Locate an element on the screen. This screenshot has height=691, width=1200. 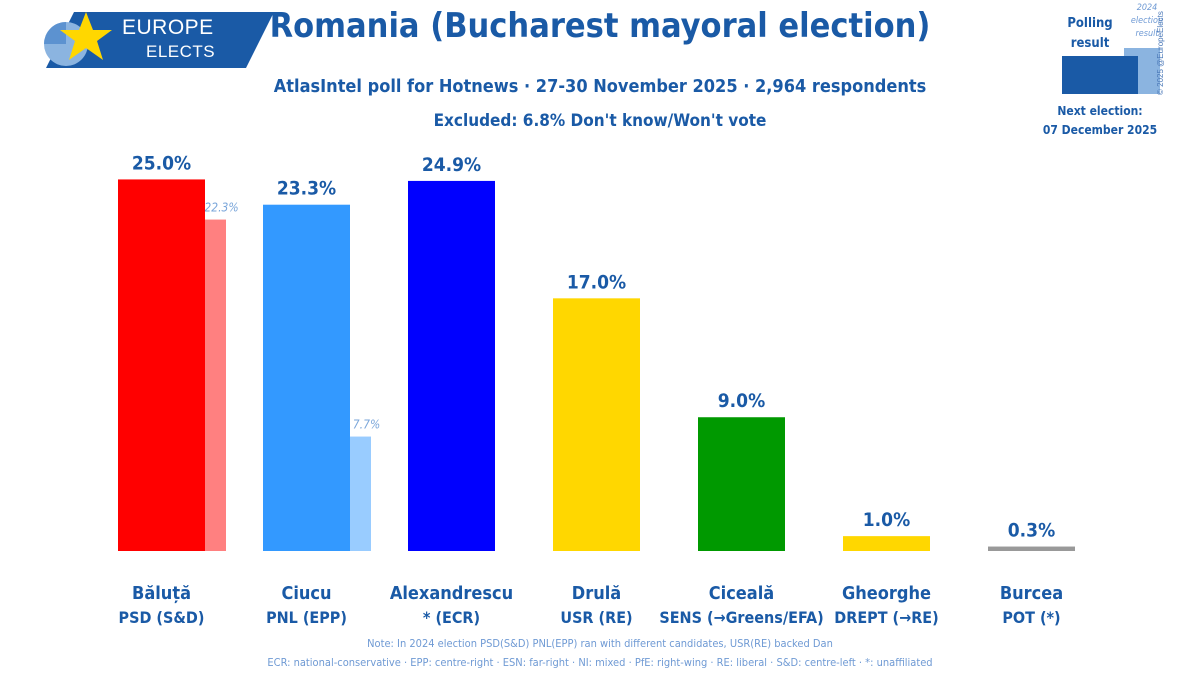
chart-title: Romania (Bucharest mayoral election) is located at coordinates (600, 26).